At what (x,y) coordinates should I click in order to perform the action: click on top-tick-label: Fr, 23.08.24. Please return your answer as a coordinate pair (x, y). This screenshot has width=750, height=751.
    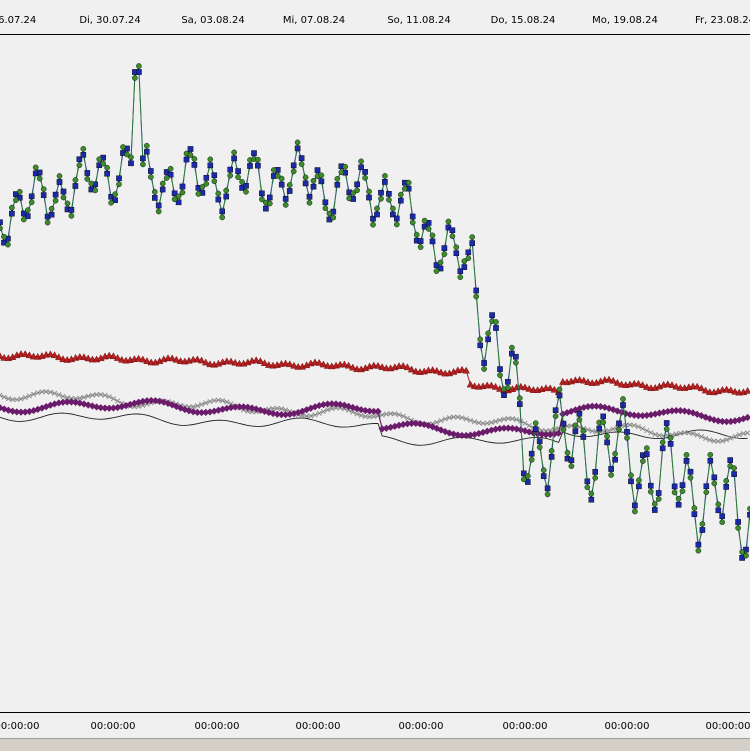
    Looking at the image, I should click on (722, 20).